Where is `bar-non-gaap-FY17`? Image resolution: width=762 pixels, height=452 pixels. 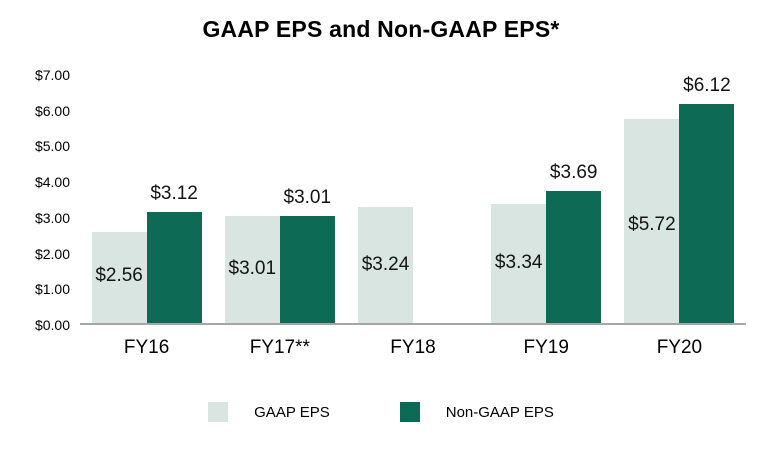
bar-non-gaap-FY17 is located at coordinates (307, 269).